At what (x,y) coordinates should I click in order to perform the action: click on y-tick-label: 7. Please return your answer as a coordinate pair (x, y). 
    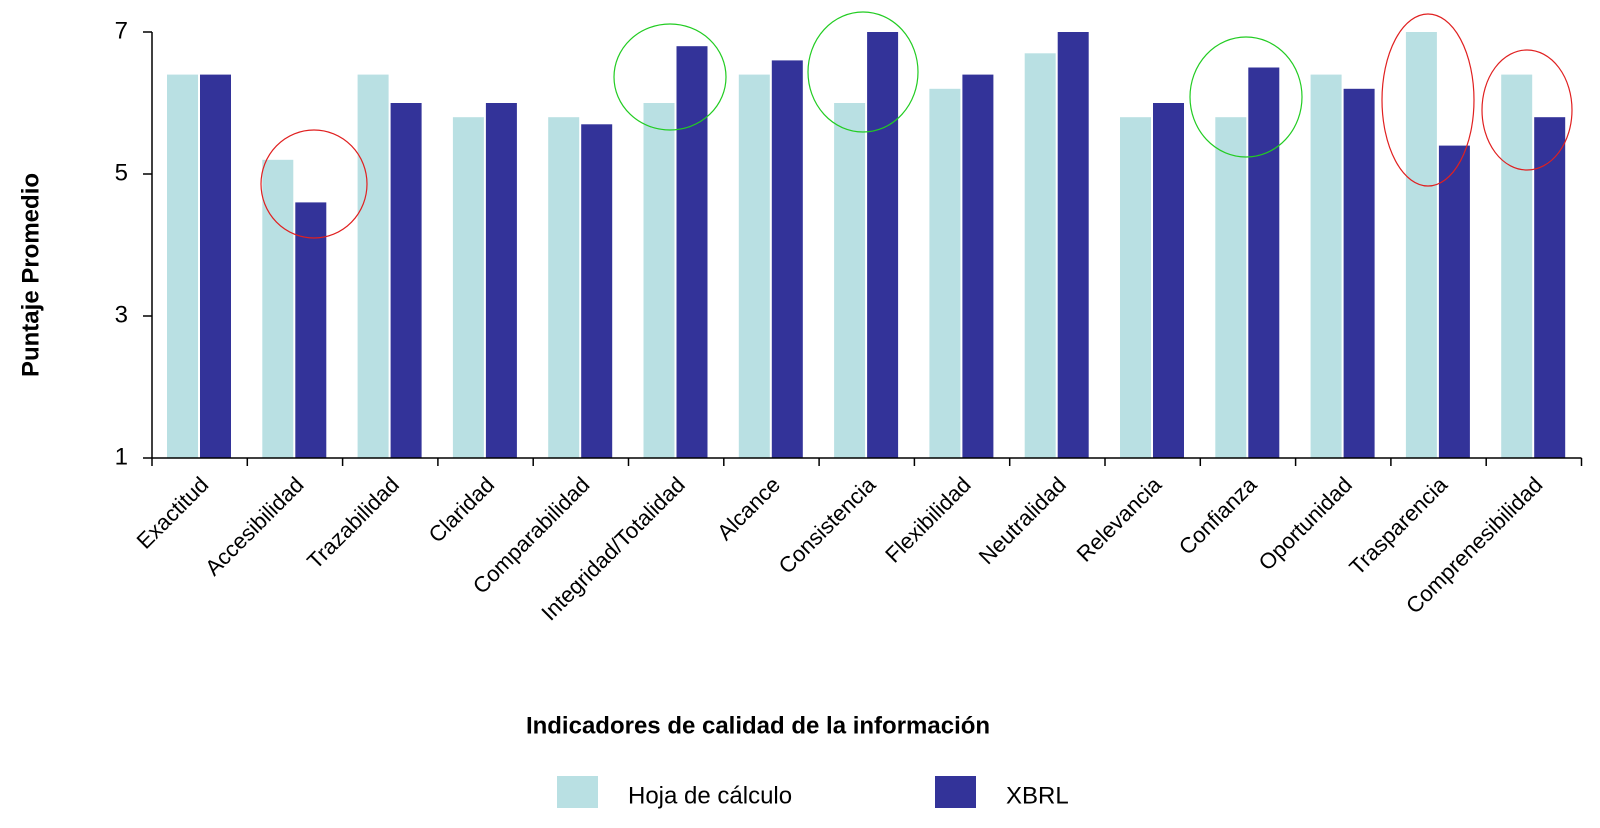
    Looking at the image, I should click on (121, 30).